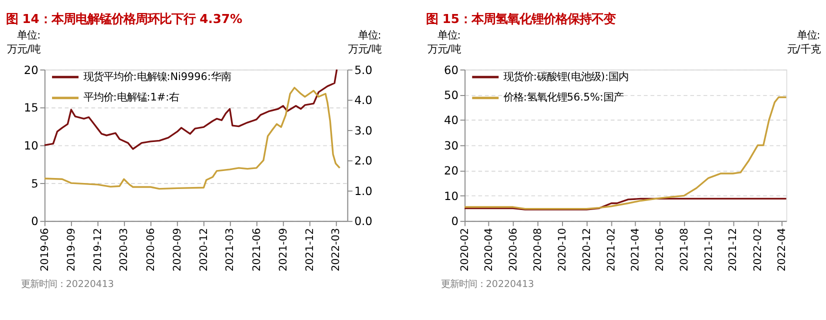 This screenshot has height=320, width=826. What do you see at coordinates (363, 221) in the screenshot?
I see `y2-tick-label: 0.0` at bounding box center [363, 221].